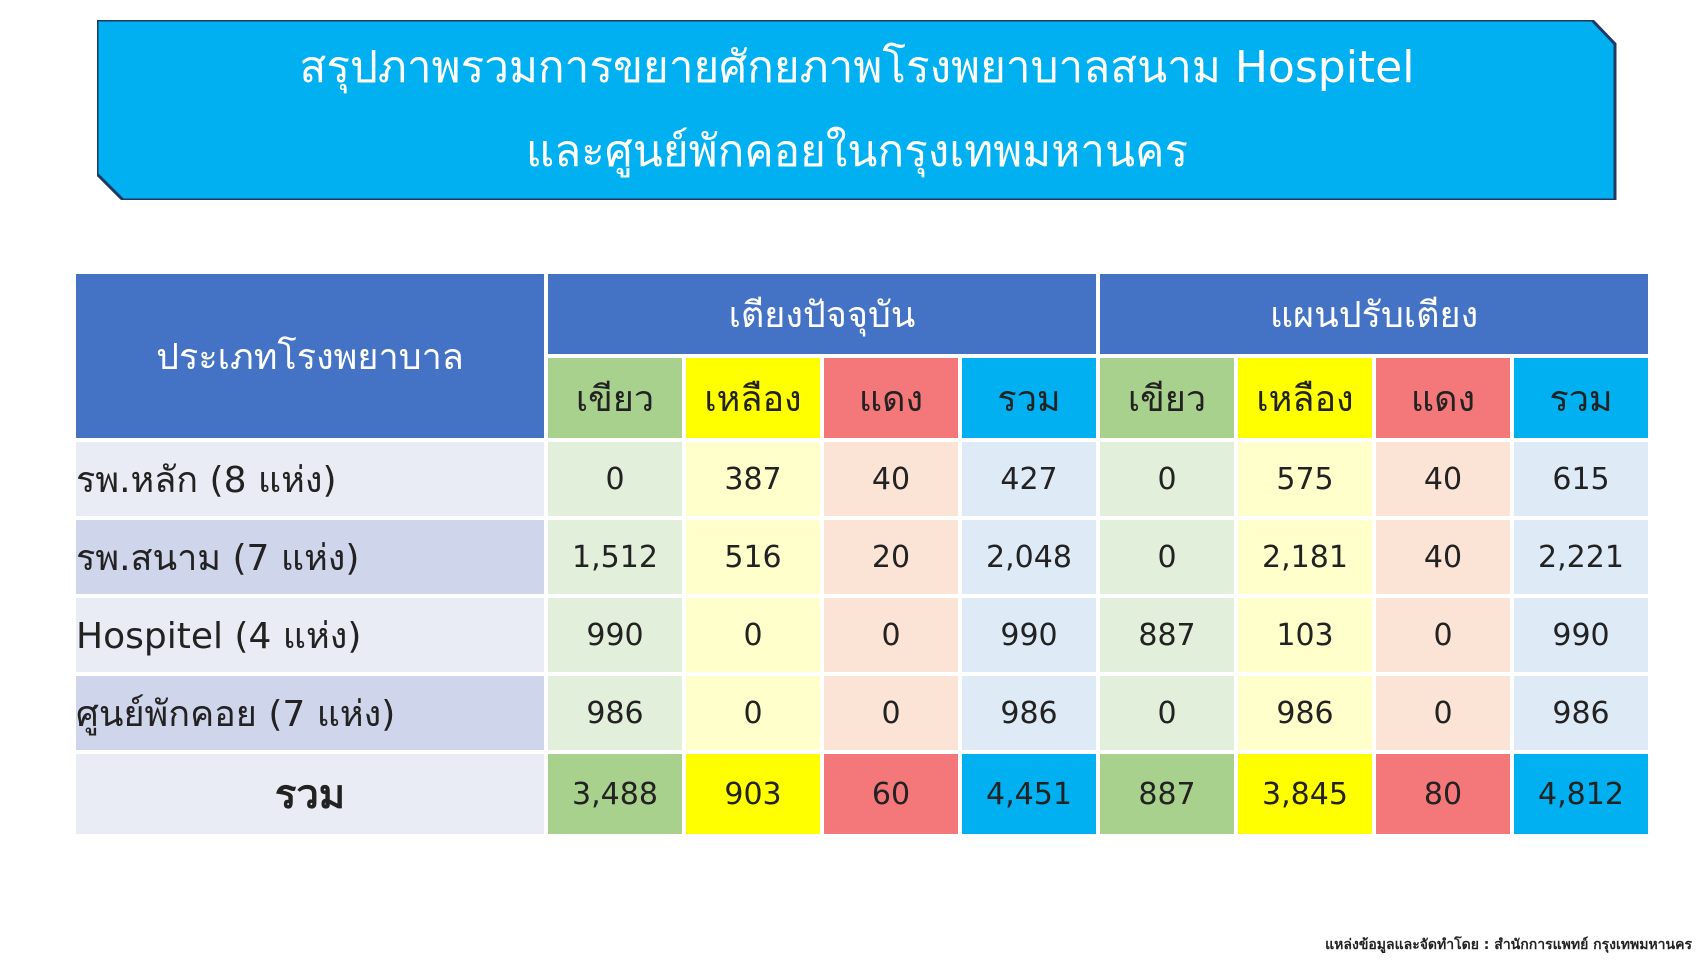  Describe the element at coordinates (753, 398) in the screenshot. I see `current-yellow-header: เหลือง` at that location.